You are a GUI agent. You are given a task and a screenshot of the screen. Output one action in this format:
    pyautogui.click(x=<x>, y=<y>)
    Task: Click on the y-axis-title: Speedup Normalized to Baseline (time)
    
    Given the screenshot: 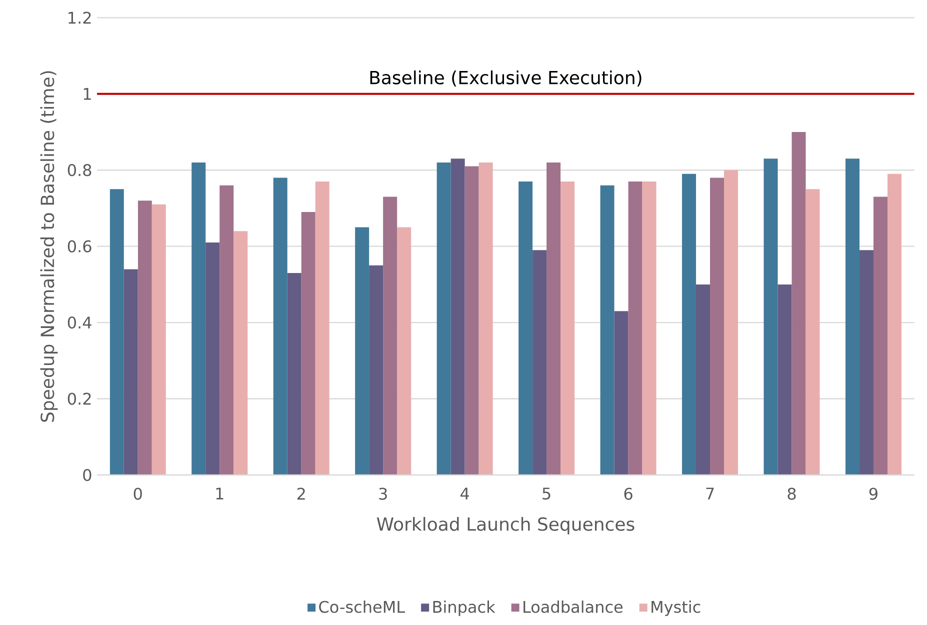 What is the action you would take?
    pyautogui.click(x=49, y=246)
    